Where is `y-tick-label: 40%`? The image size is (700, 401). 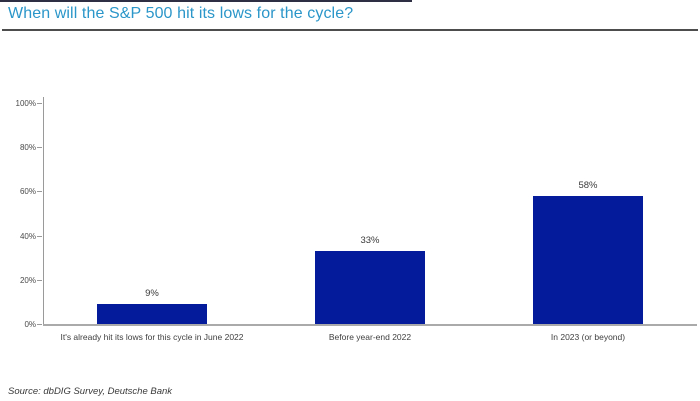 y-tick-label: 40% is located at coordinates (27, 236).